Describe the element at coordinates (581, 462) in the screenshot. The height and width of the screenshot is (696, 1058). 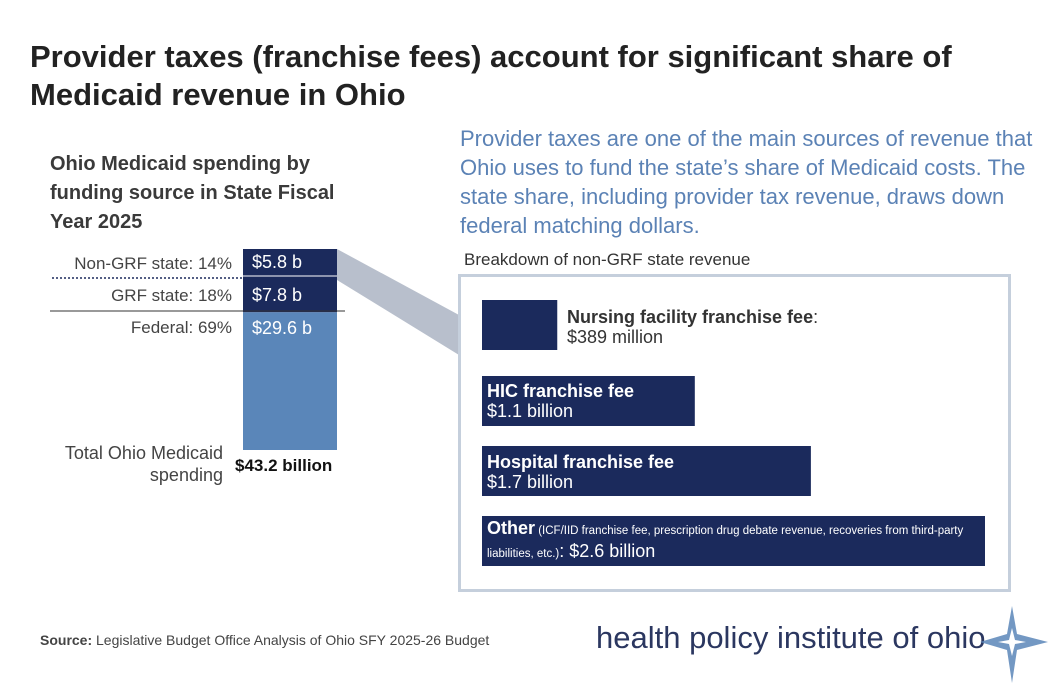
I see `bar-label-hospital-name: Hospital franchise fee` at that location.